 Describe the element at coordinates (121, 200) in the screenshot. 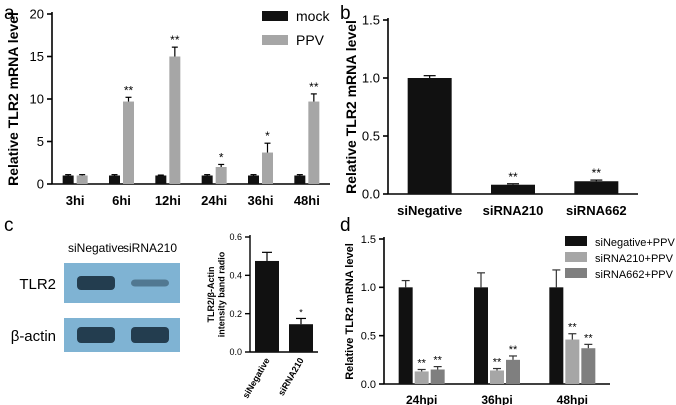

I see `chart-a-x-tick-label: 6hi` at that location.